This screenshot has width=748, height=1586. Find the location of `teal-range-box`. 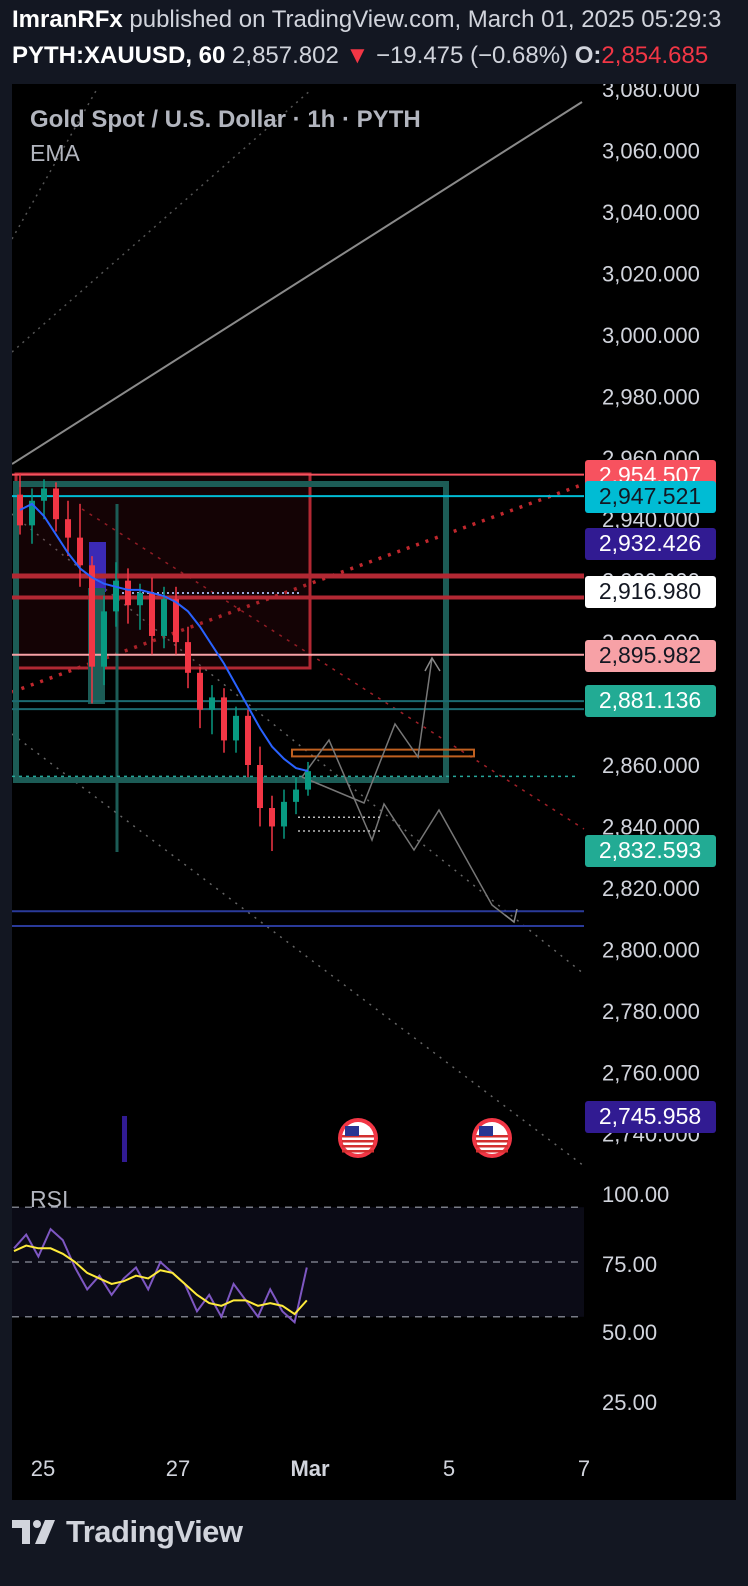

teal-range-box is located at coordinates (231, 632).